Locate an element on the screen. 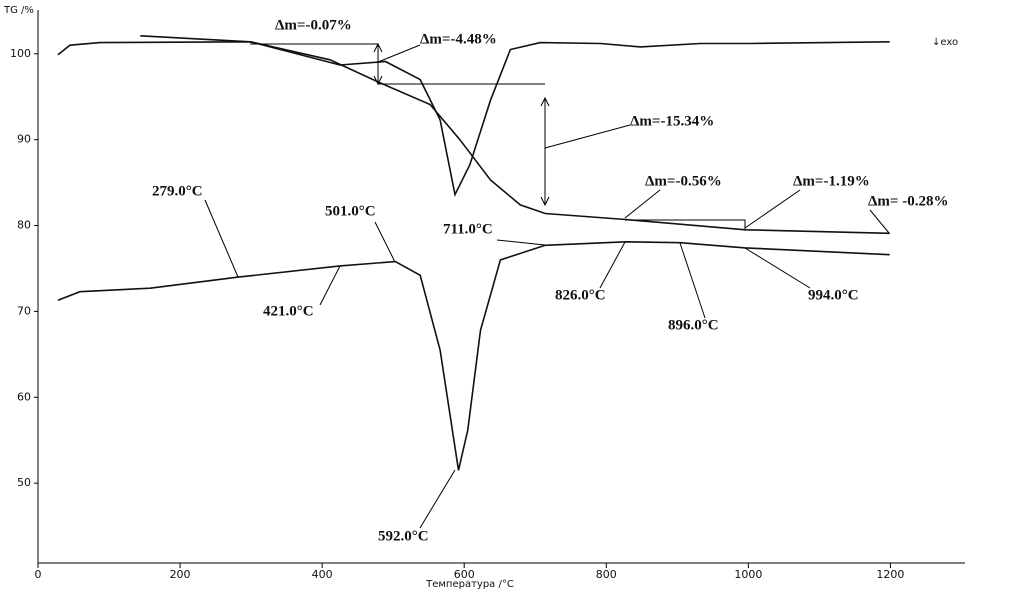 The image size is (1011, 609). y-axis-label: TG /% is located at coordinates (18, 10).